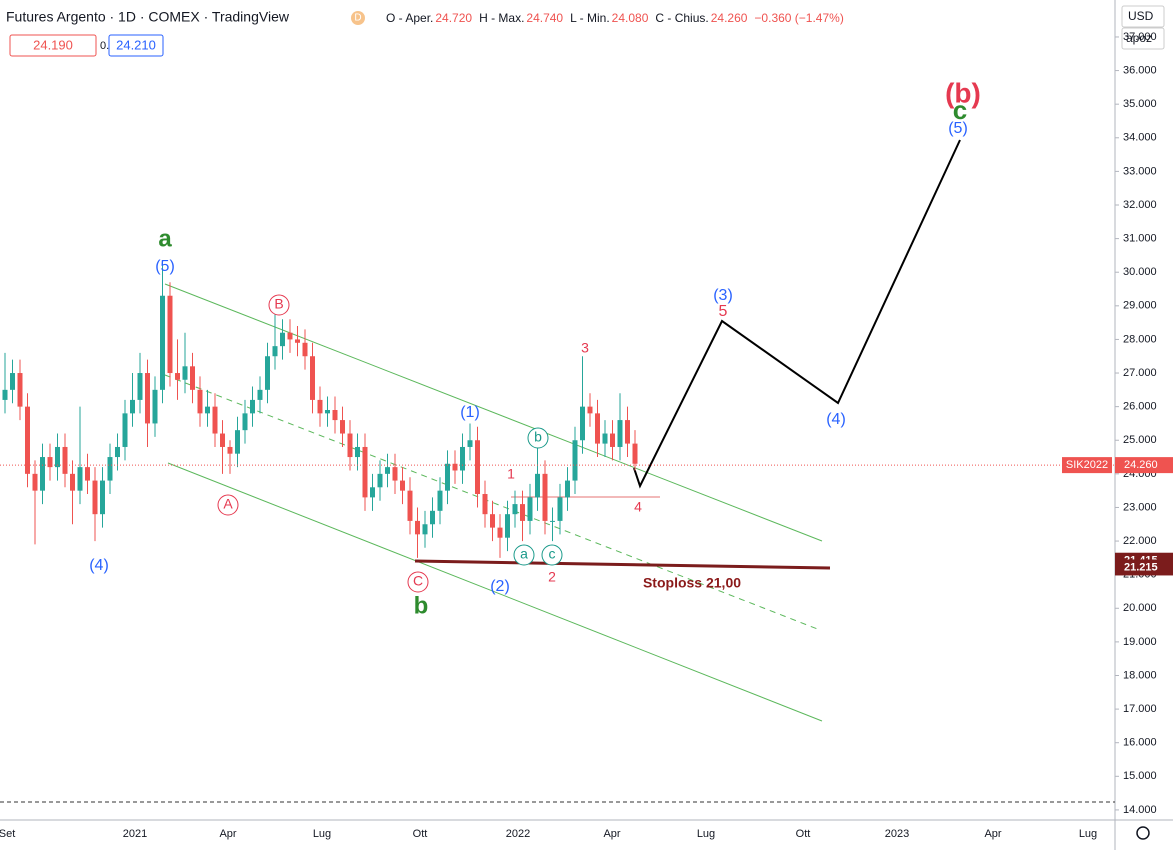 This screenshot has width=1173, height=855. I want to click on flag: D, so click(357, 18).